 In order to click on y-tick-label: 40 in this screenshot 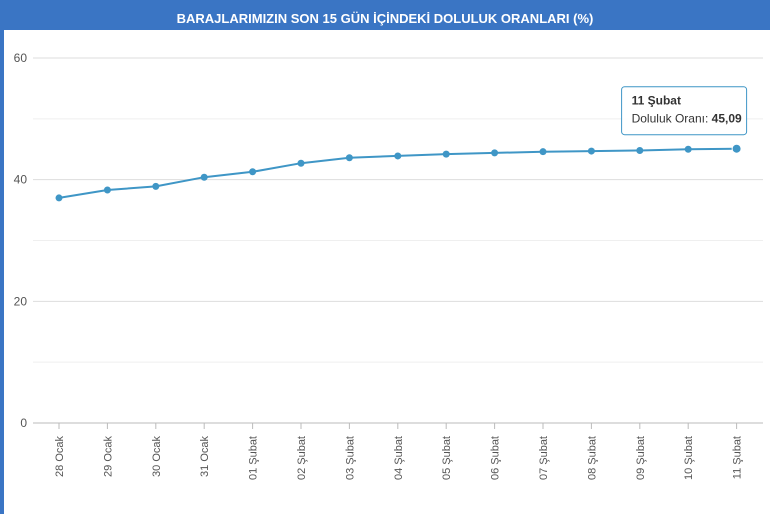, I will do `click(21, 180)`.